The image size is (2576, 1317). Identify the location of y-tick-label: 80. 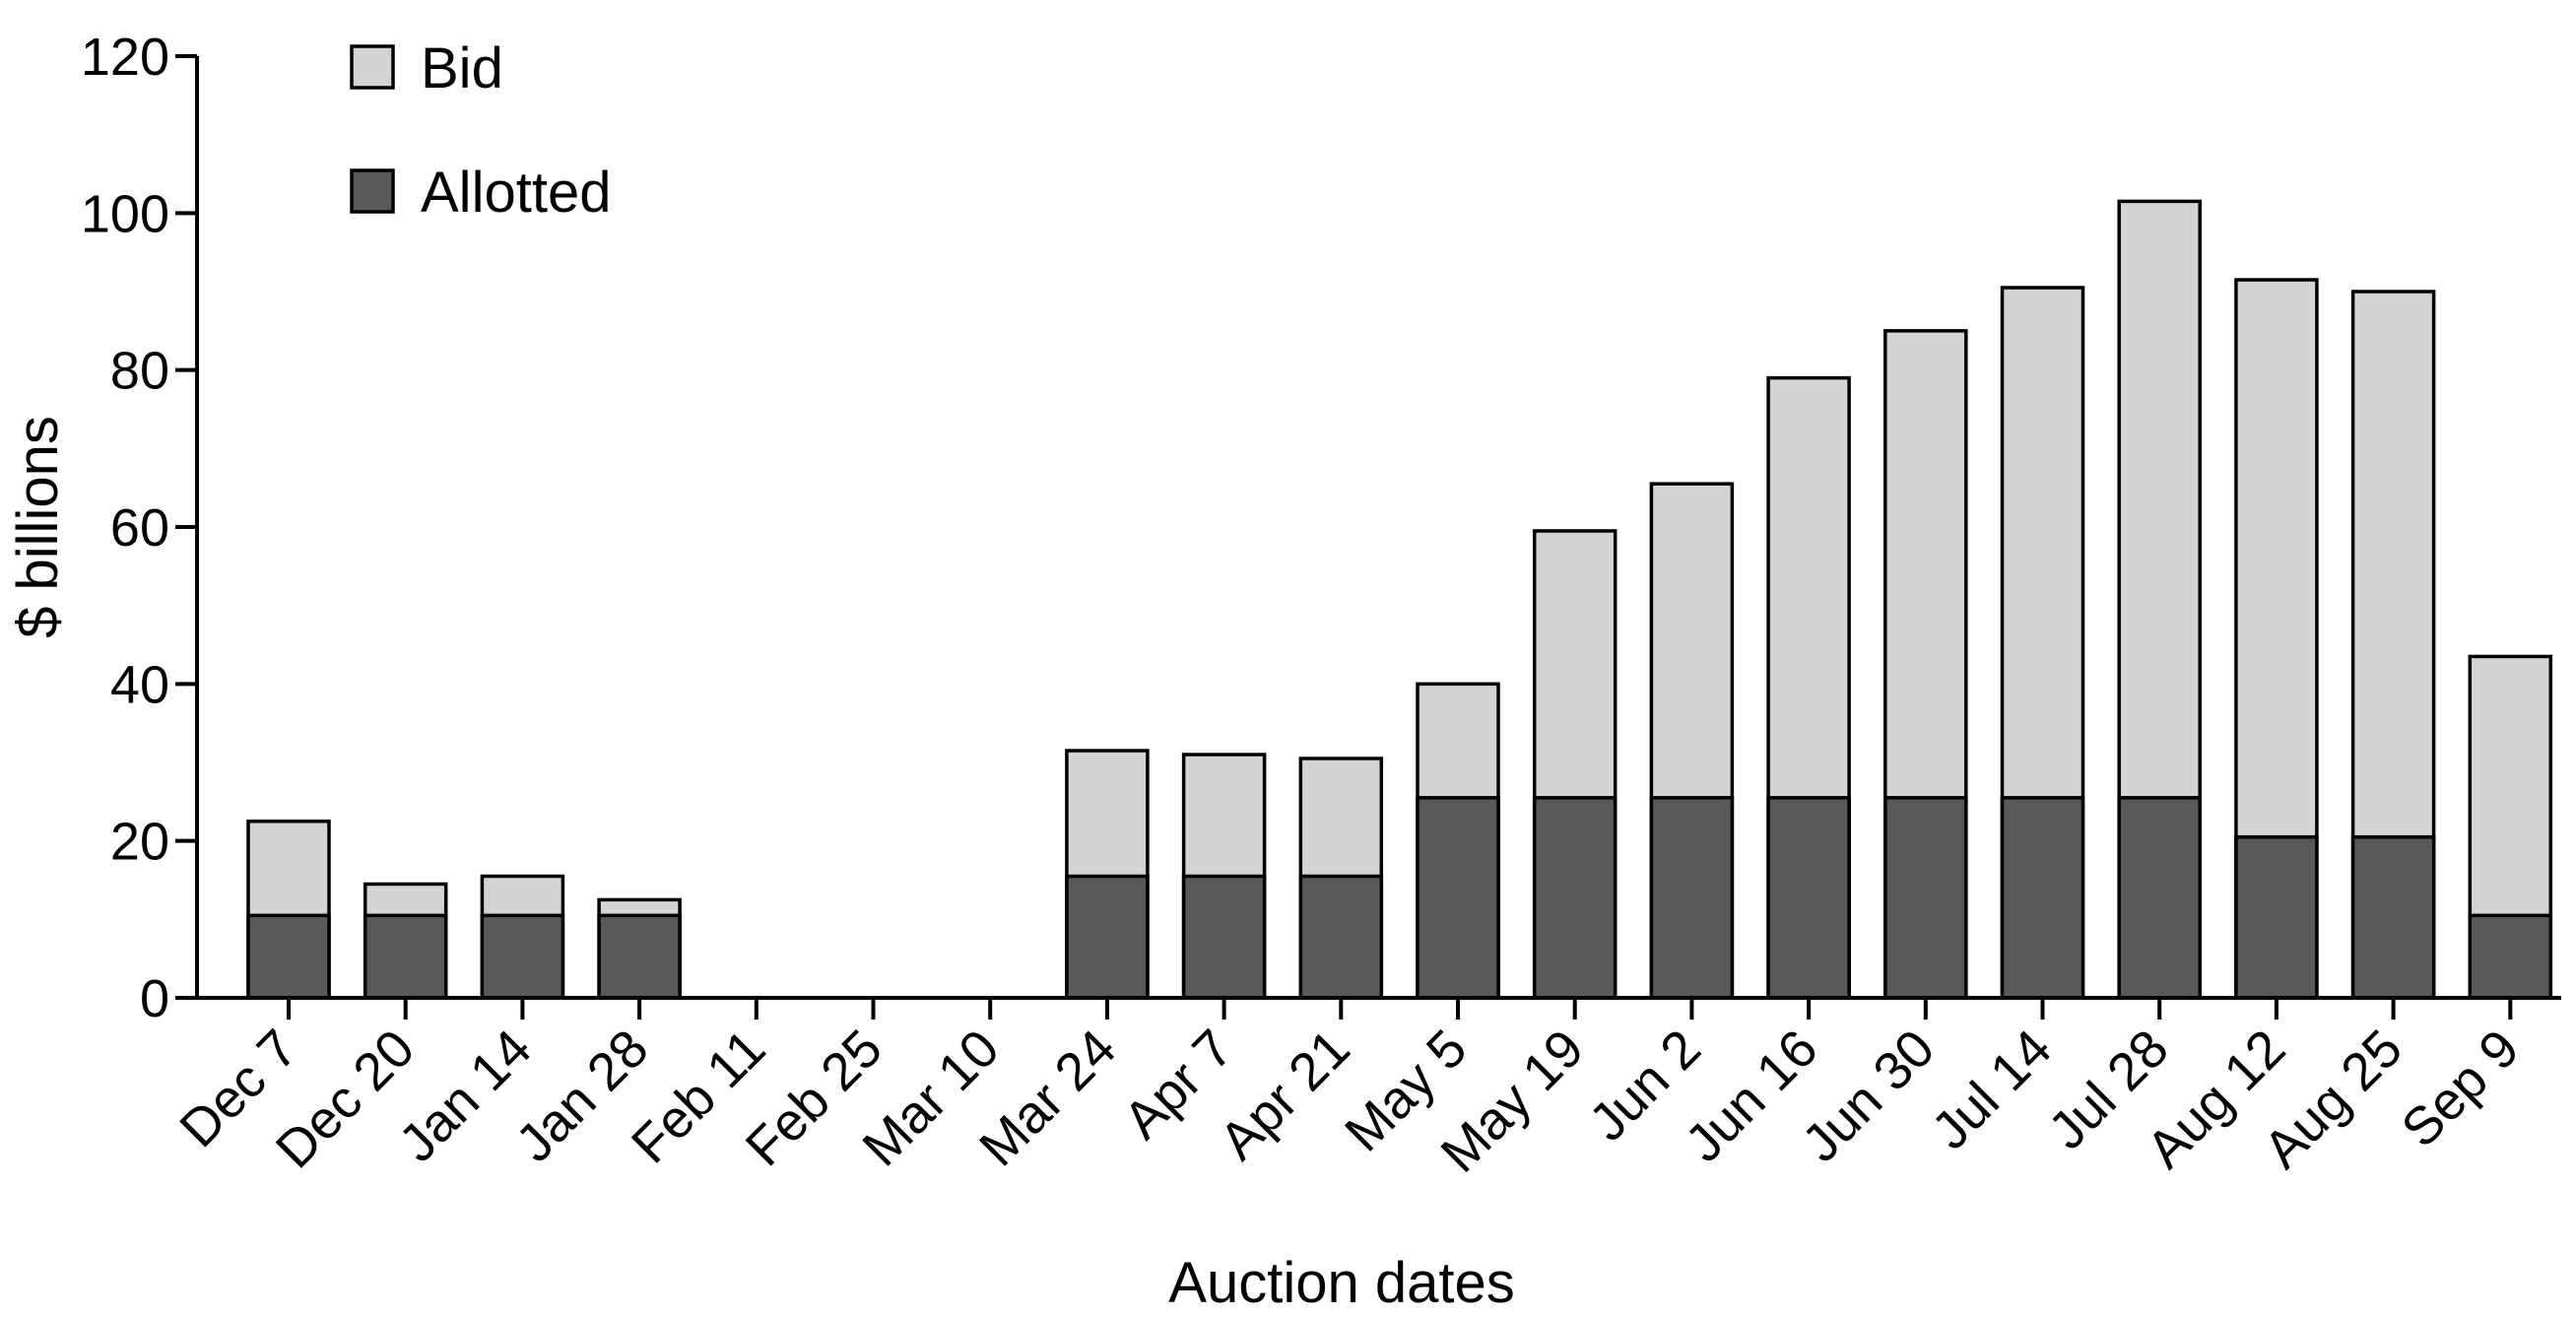
(139, 371).